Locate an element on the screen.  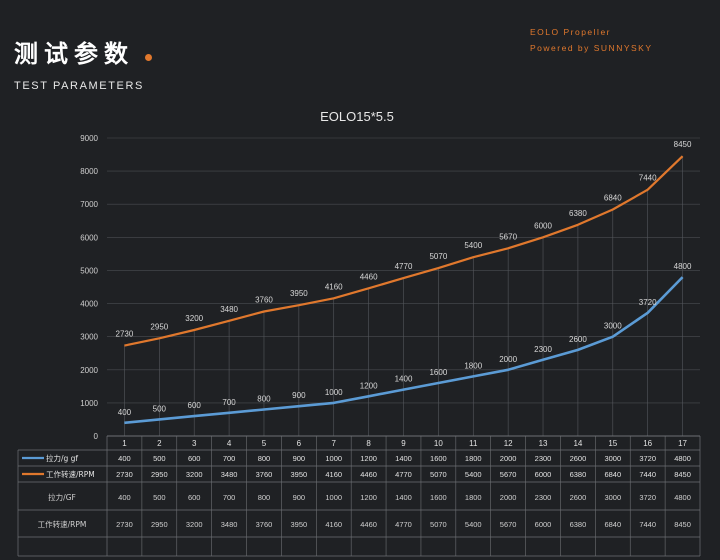
table-cell-value: 1000 is located at coordinates (333, 458).